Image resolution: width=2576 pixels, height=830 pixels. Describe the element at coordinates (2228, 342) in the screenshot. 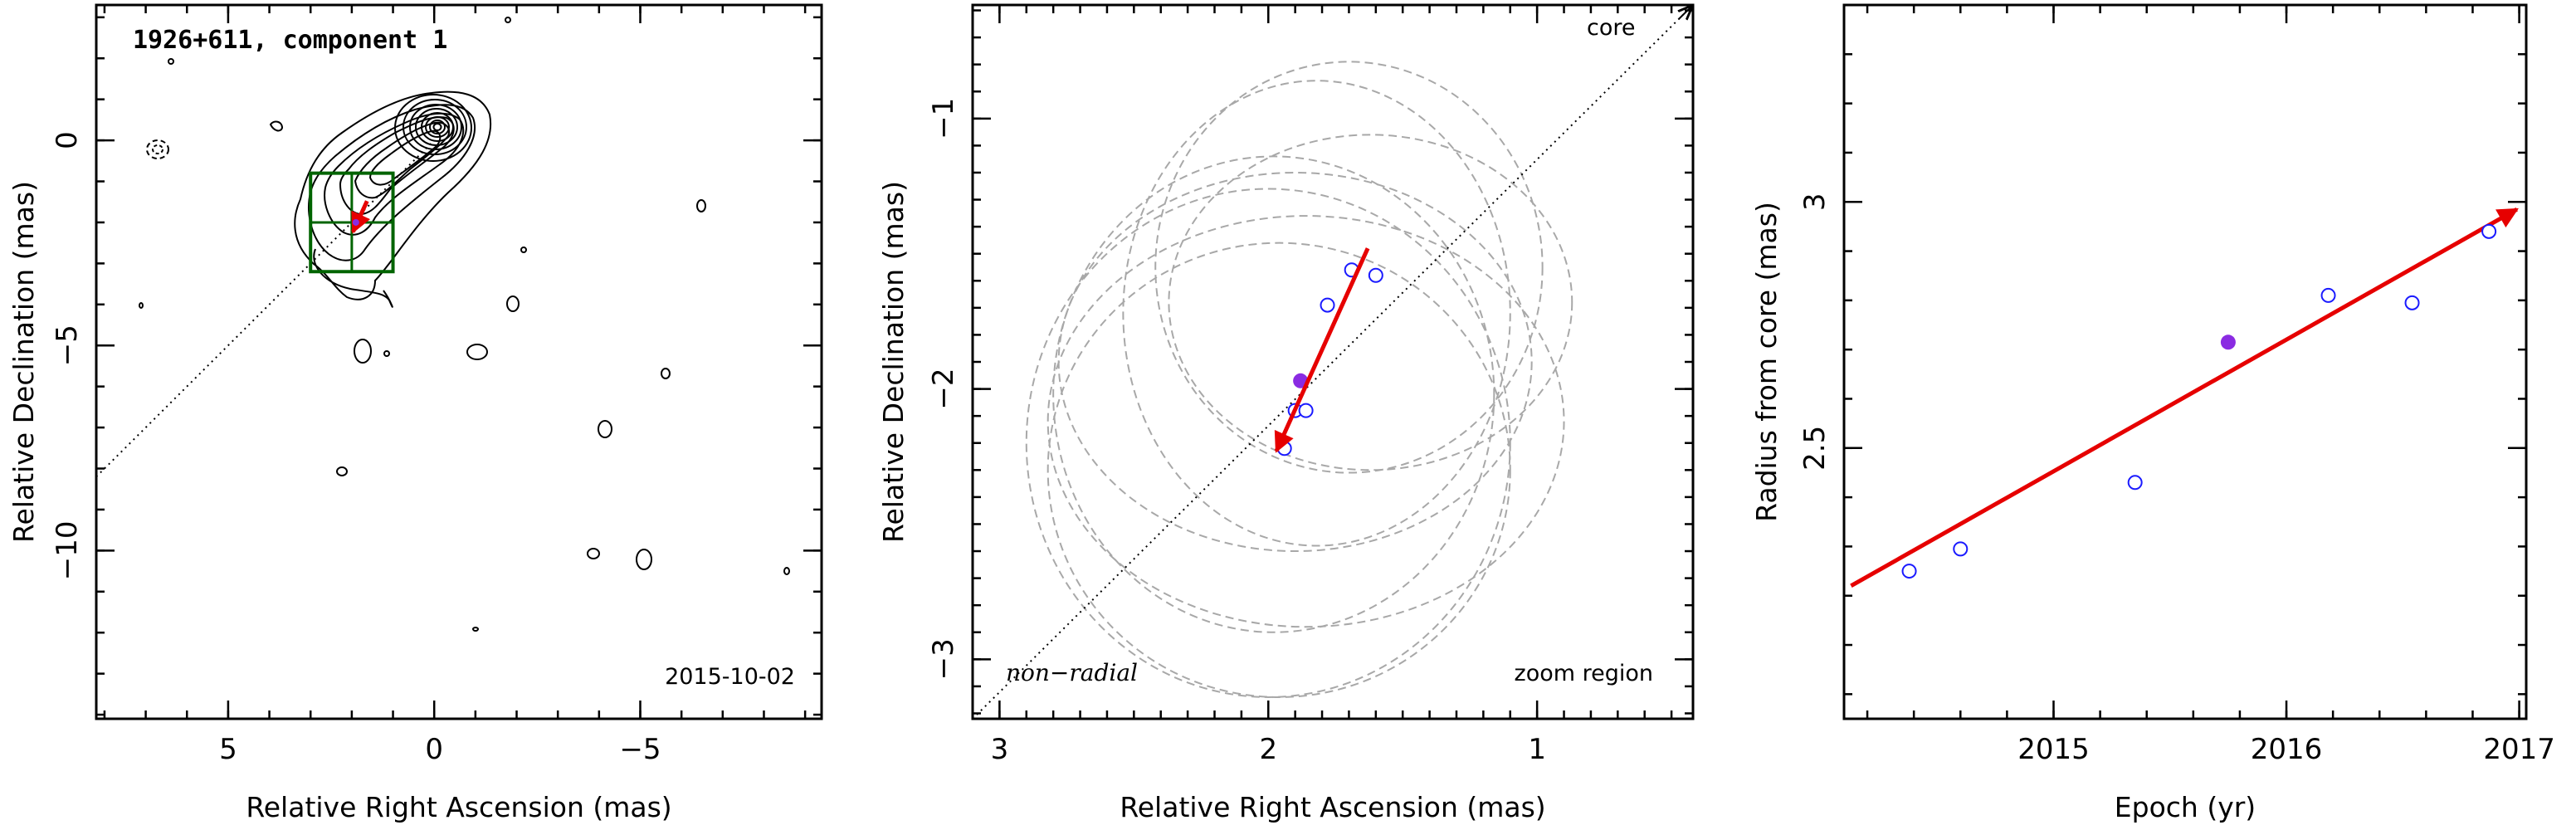

I see `radius-point-filled` at that location.